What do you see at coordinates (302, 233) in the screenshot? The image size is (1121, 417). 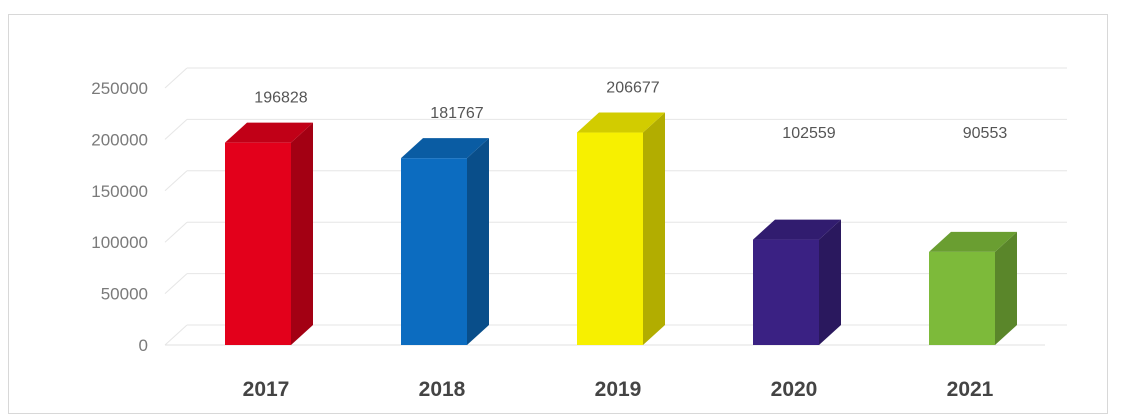 I see `bar-side-2017` at bounding box center [302, 233].